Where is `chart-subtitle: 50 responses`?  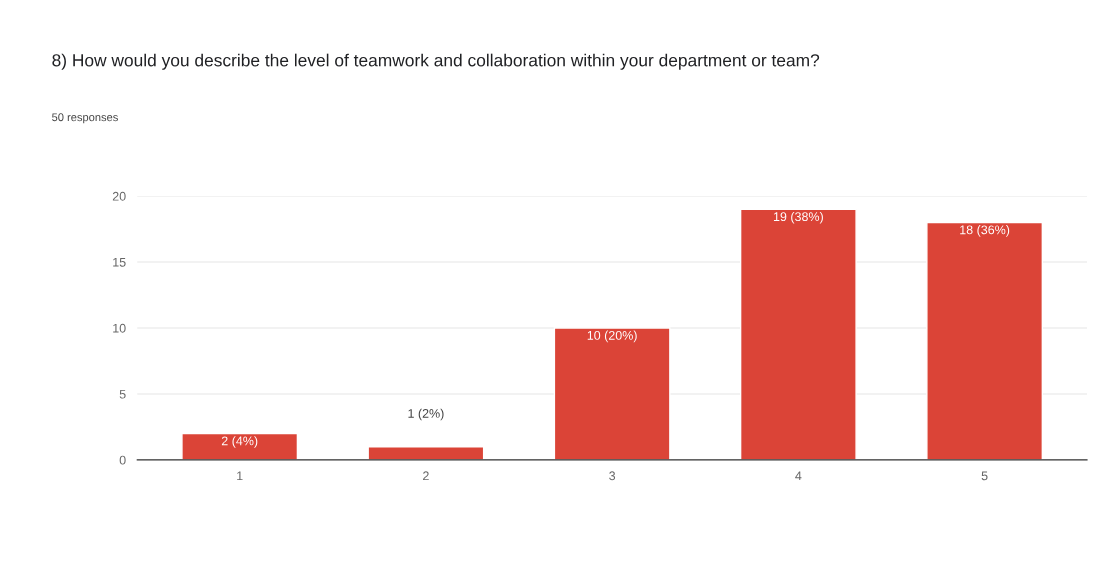
chart-subtitle: 50 responses is located at coordinates (85, 118).